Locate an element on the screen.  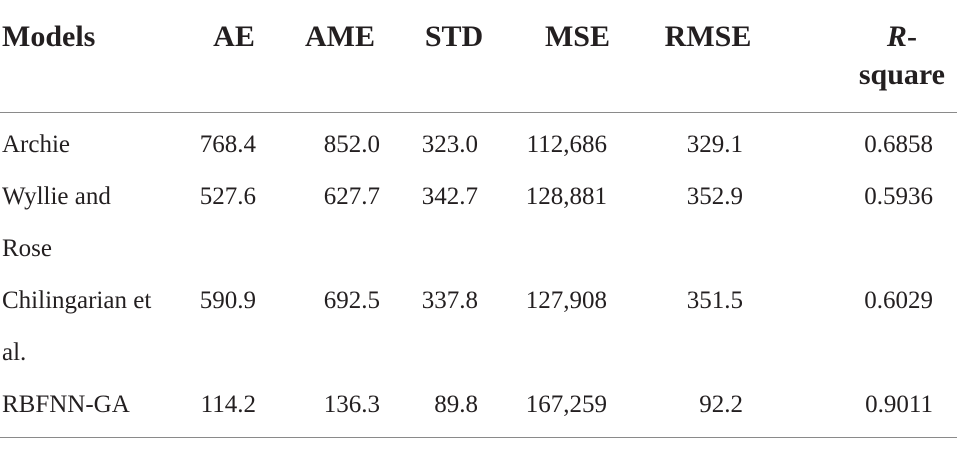
header-r-square: R- square is located at coordinates (862, 56).